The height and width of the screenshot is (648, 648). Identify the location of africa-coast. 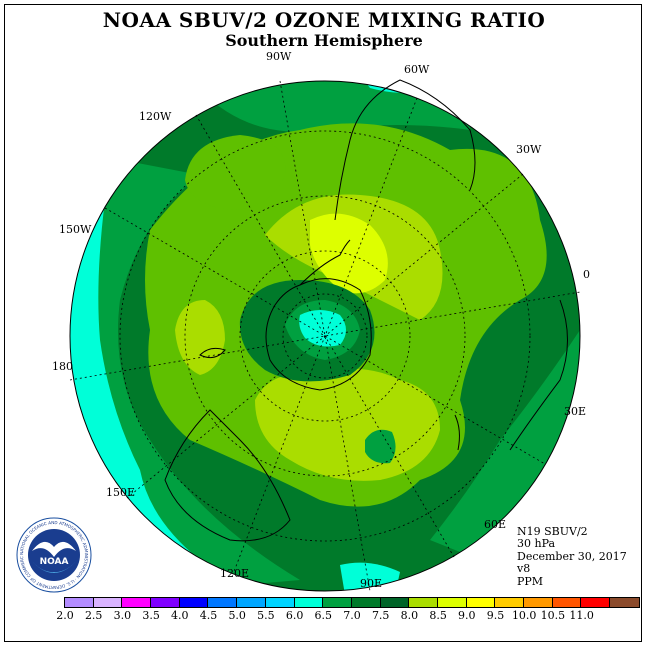
(538, 375).